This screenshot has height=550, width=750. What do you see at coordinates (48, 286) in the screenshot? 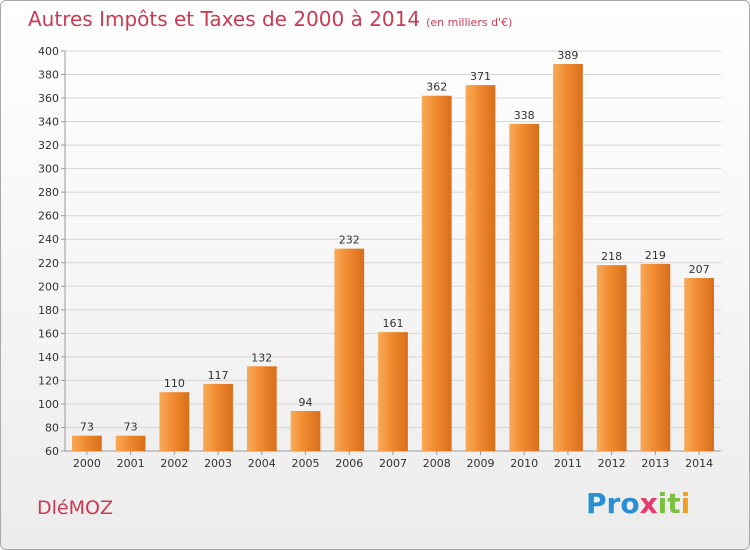
I see `y-tick-label: 200` at bounding box center [48, 286].